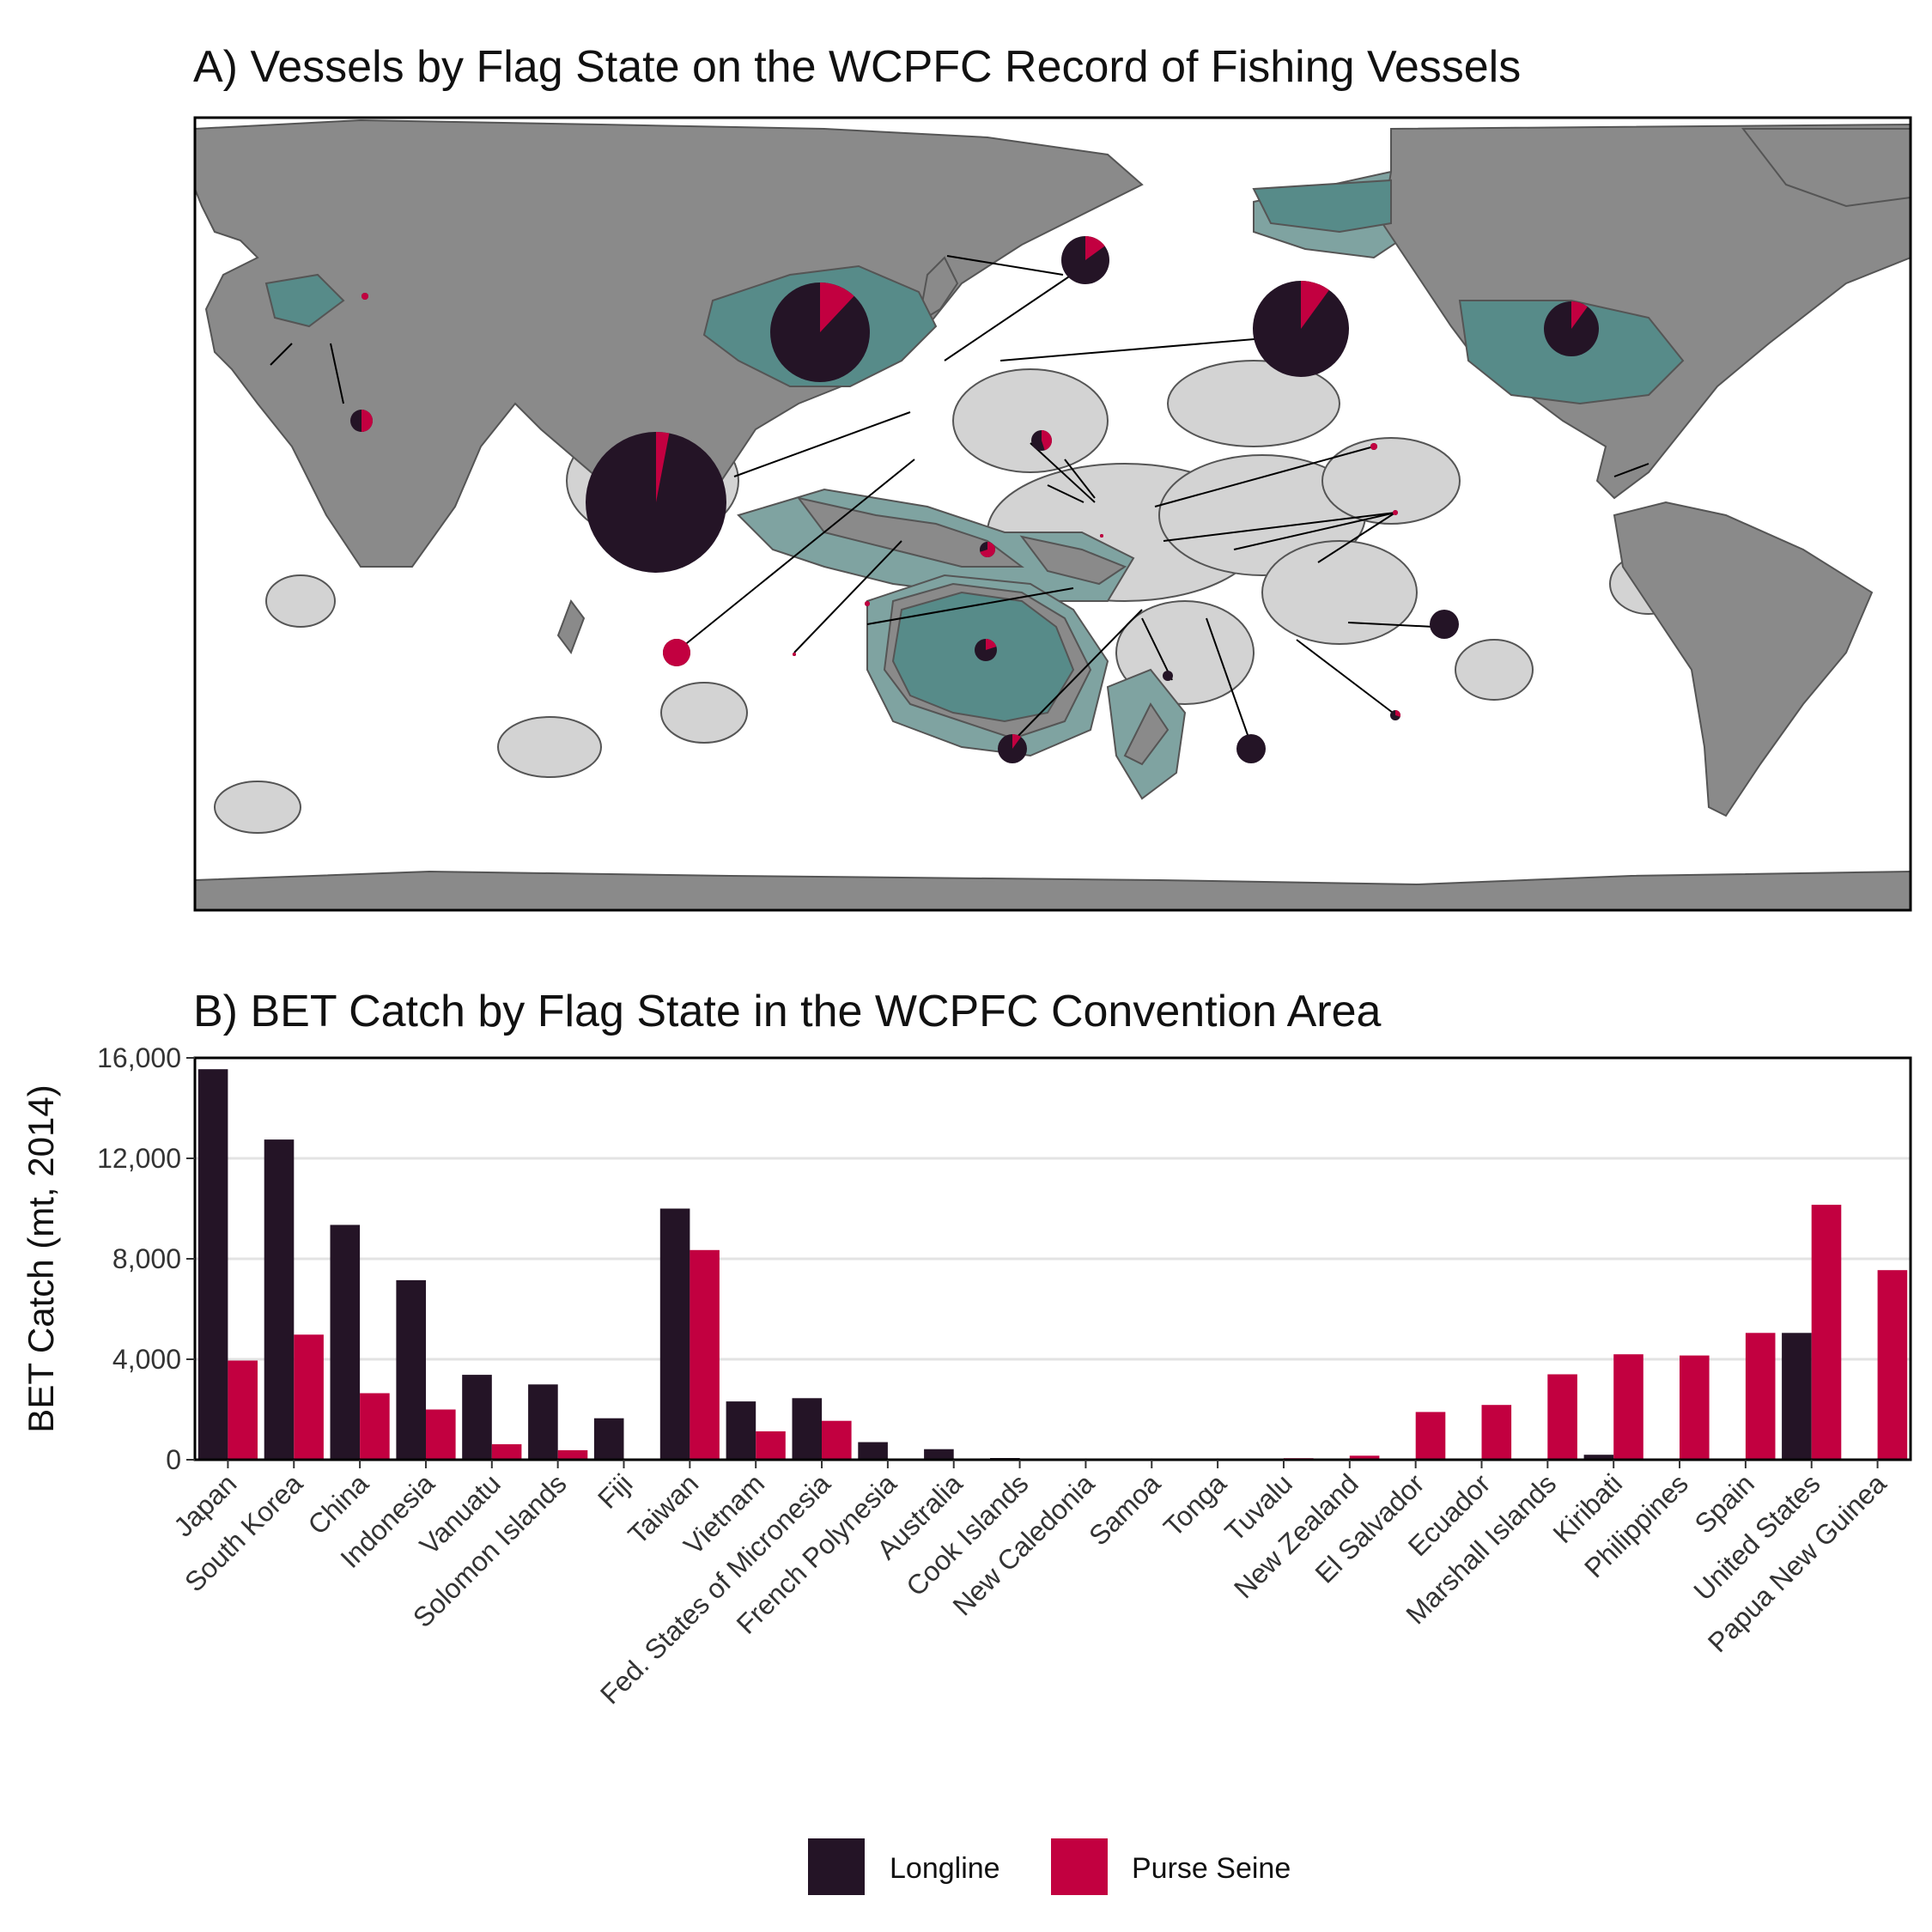 This screenshot has height=1932, width=1932. I want to click on y-axis-title: BET Catch (mt, 2014), so click(41, 1258).